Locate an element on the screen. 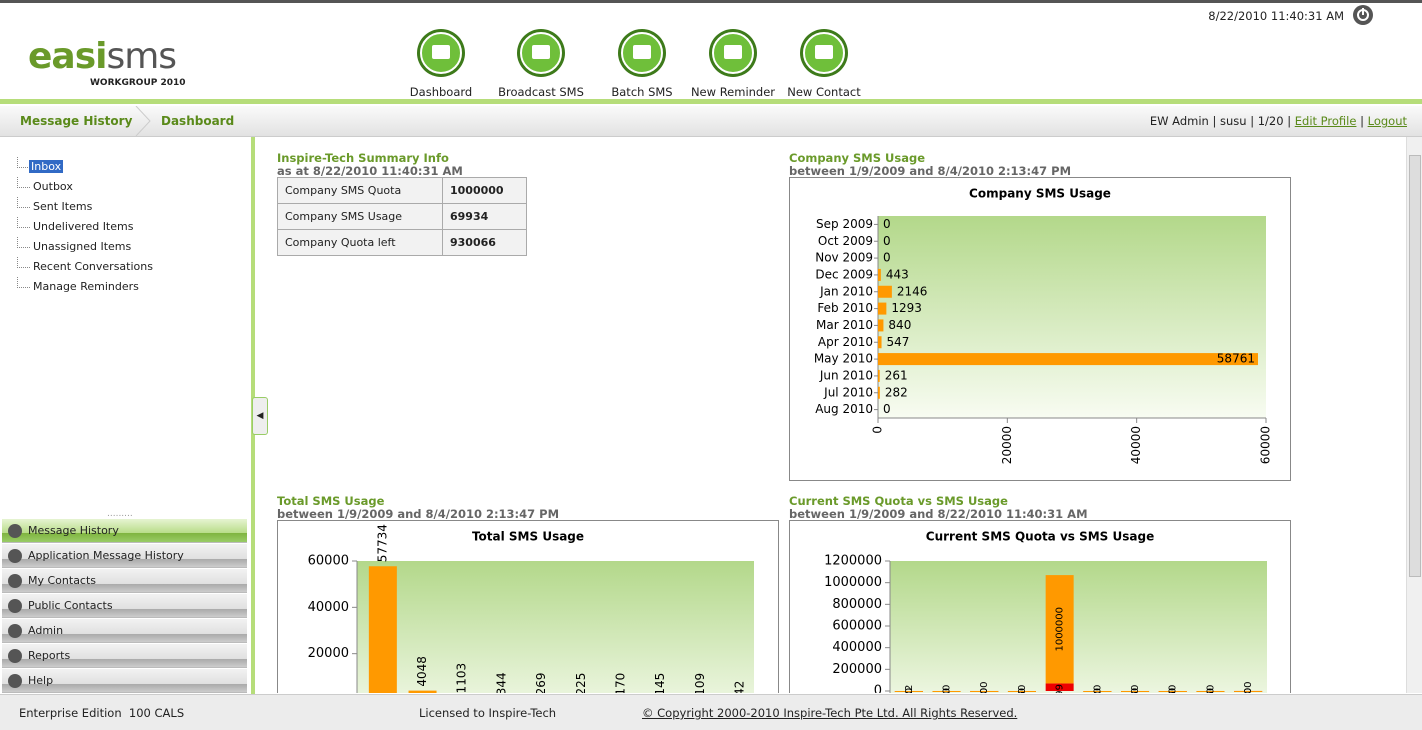 Image resolution: width=1422 pixels, height=730 pixels. data-label: 282 is located at coordinates (896, 392).